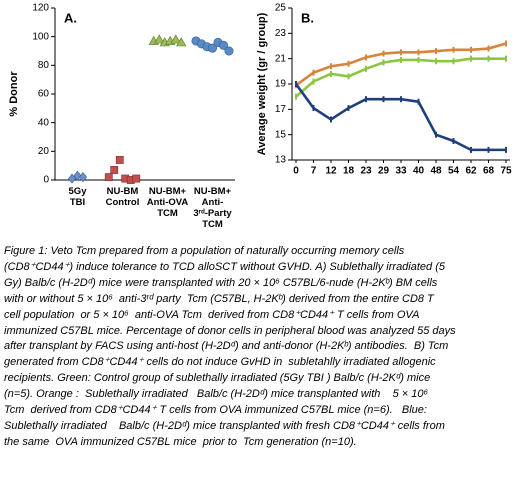 The width and height of the screenshot is (520, 477). What do you see at coordinates (281, 134) in the screenshot?
I see `y-tick-label: 15` at bounding box center [281, 134].